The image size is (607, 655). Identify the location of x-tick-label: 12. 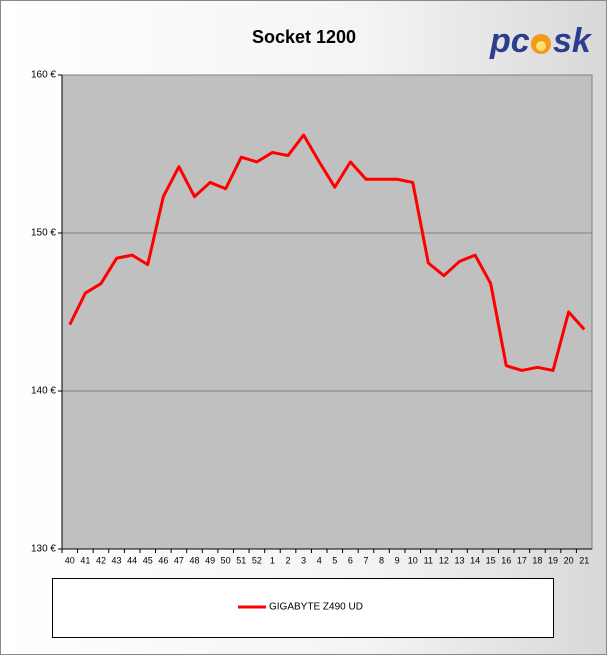
(444, 560).